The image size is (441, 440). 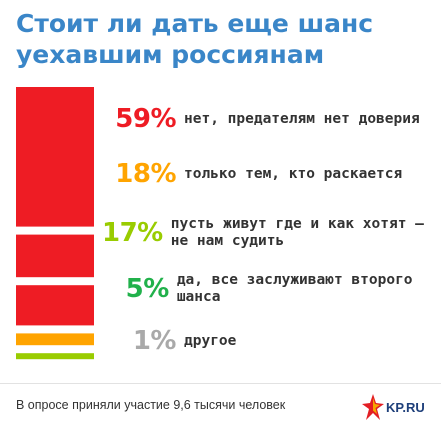 I want to click on kp-star-icon, so click(x=373, y=407).